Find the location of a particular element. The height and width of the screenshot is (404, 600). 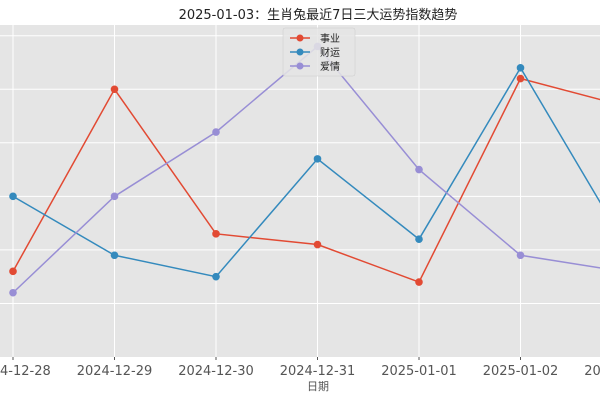

legend-label: 财运 is located at coordinates (330, 52).